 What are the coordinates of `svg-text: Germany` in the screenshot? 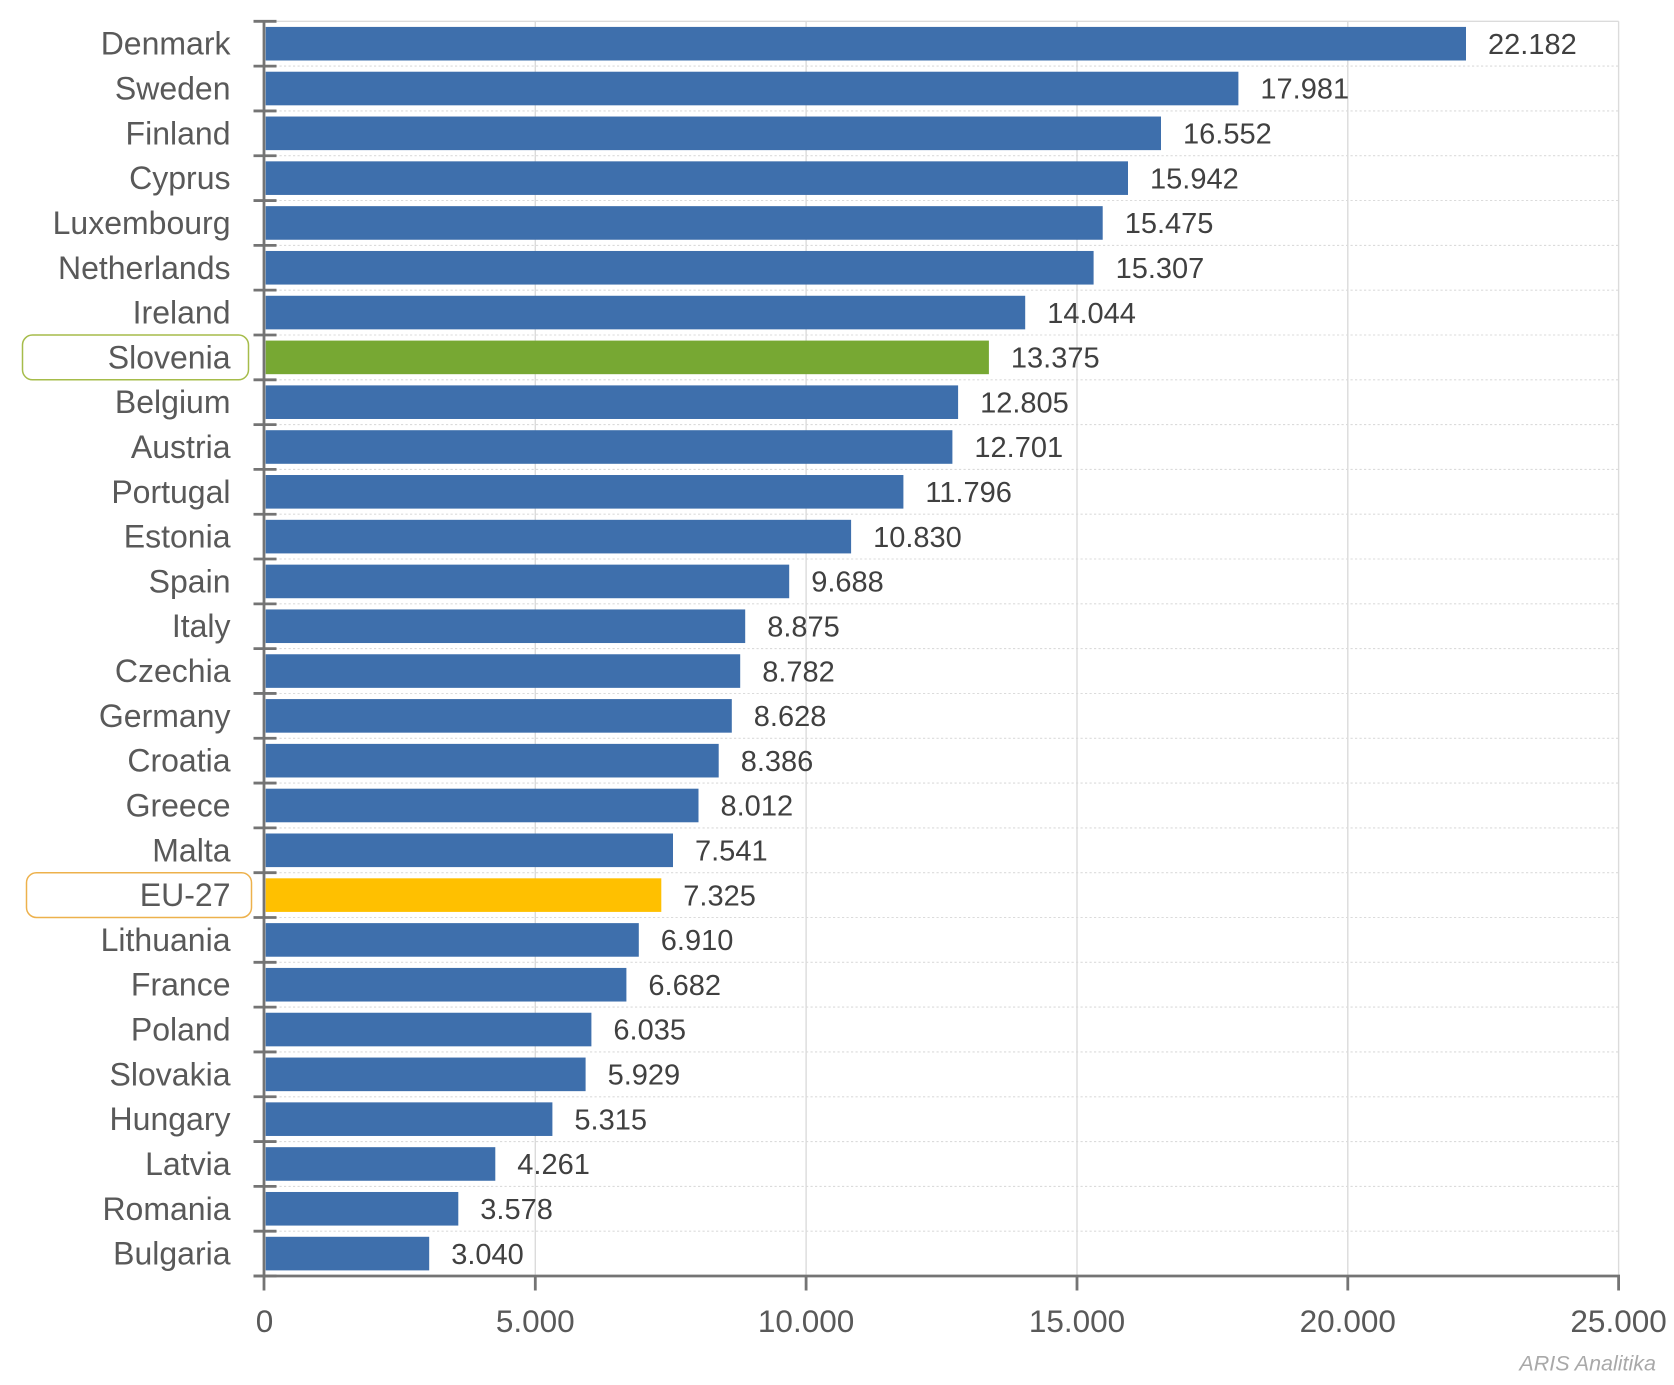 It's located at (165, 716).